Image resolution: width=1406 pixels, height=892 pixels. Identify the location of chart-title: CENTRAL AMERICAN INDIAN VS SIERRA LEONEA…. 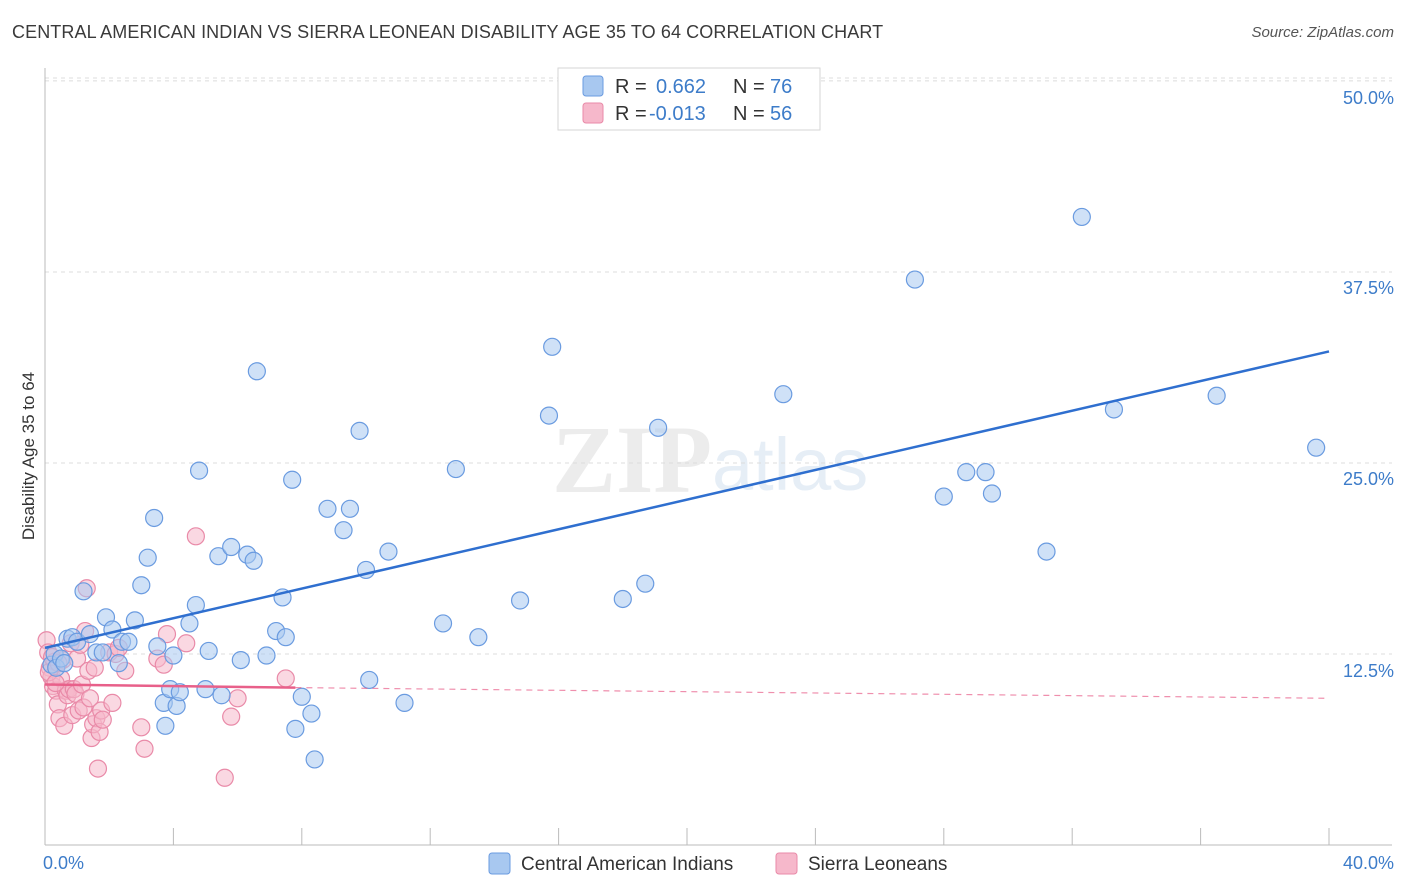
(448, 32).